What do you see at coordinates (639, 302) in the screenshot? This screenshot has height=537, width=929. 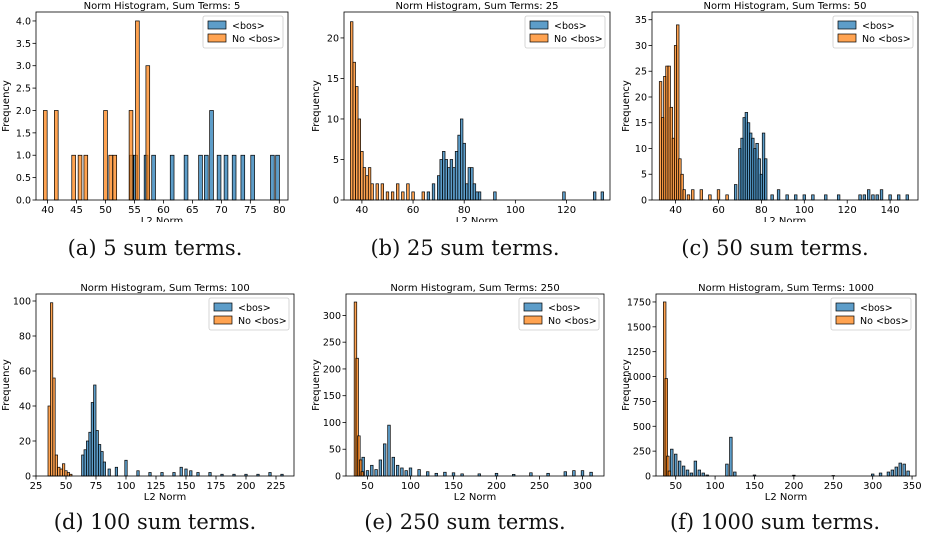 I see `y-tick-label: 1750` at bounding box center [639, 302].